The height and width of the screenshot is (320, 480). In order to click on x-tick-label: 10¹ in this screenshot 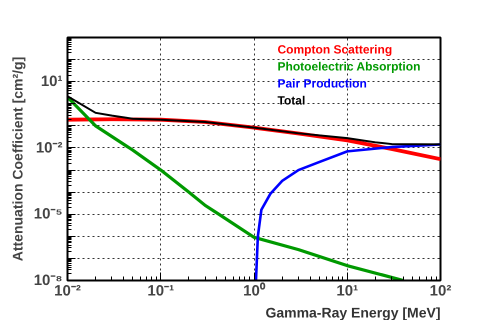, I will do `click(347, 291)`.